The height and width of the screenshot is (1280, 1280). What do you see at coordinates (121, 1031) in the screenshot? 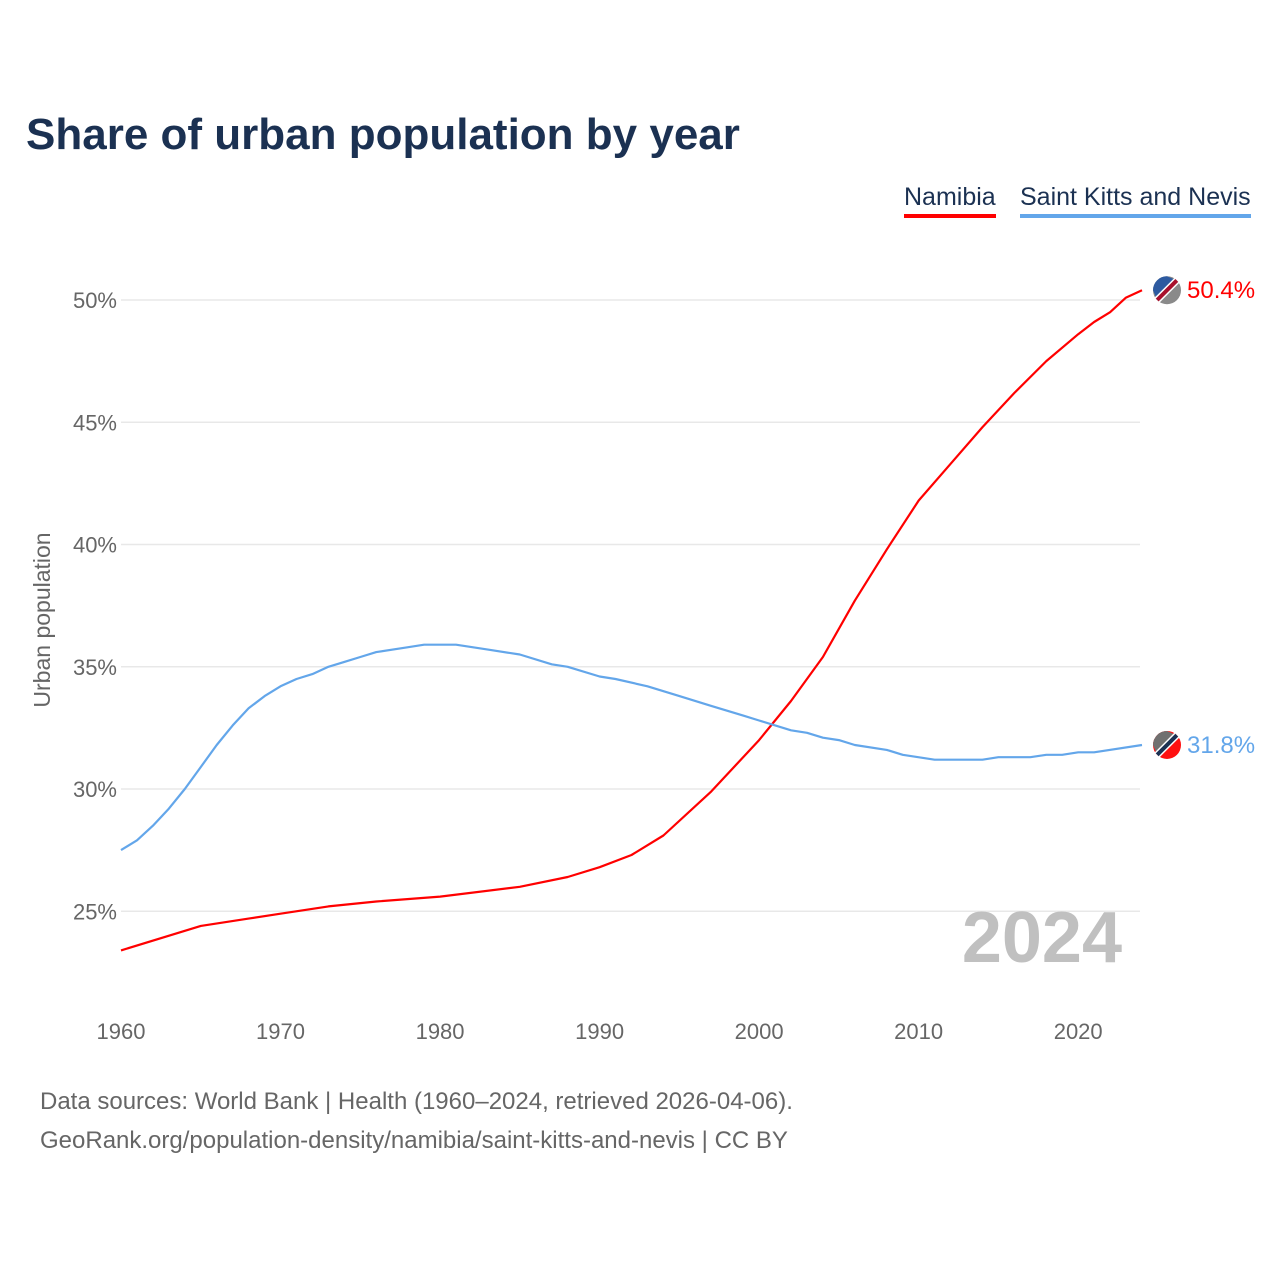
I see `x-tick-label: 1960` at bounding box center [121, 1031].